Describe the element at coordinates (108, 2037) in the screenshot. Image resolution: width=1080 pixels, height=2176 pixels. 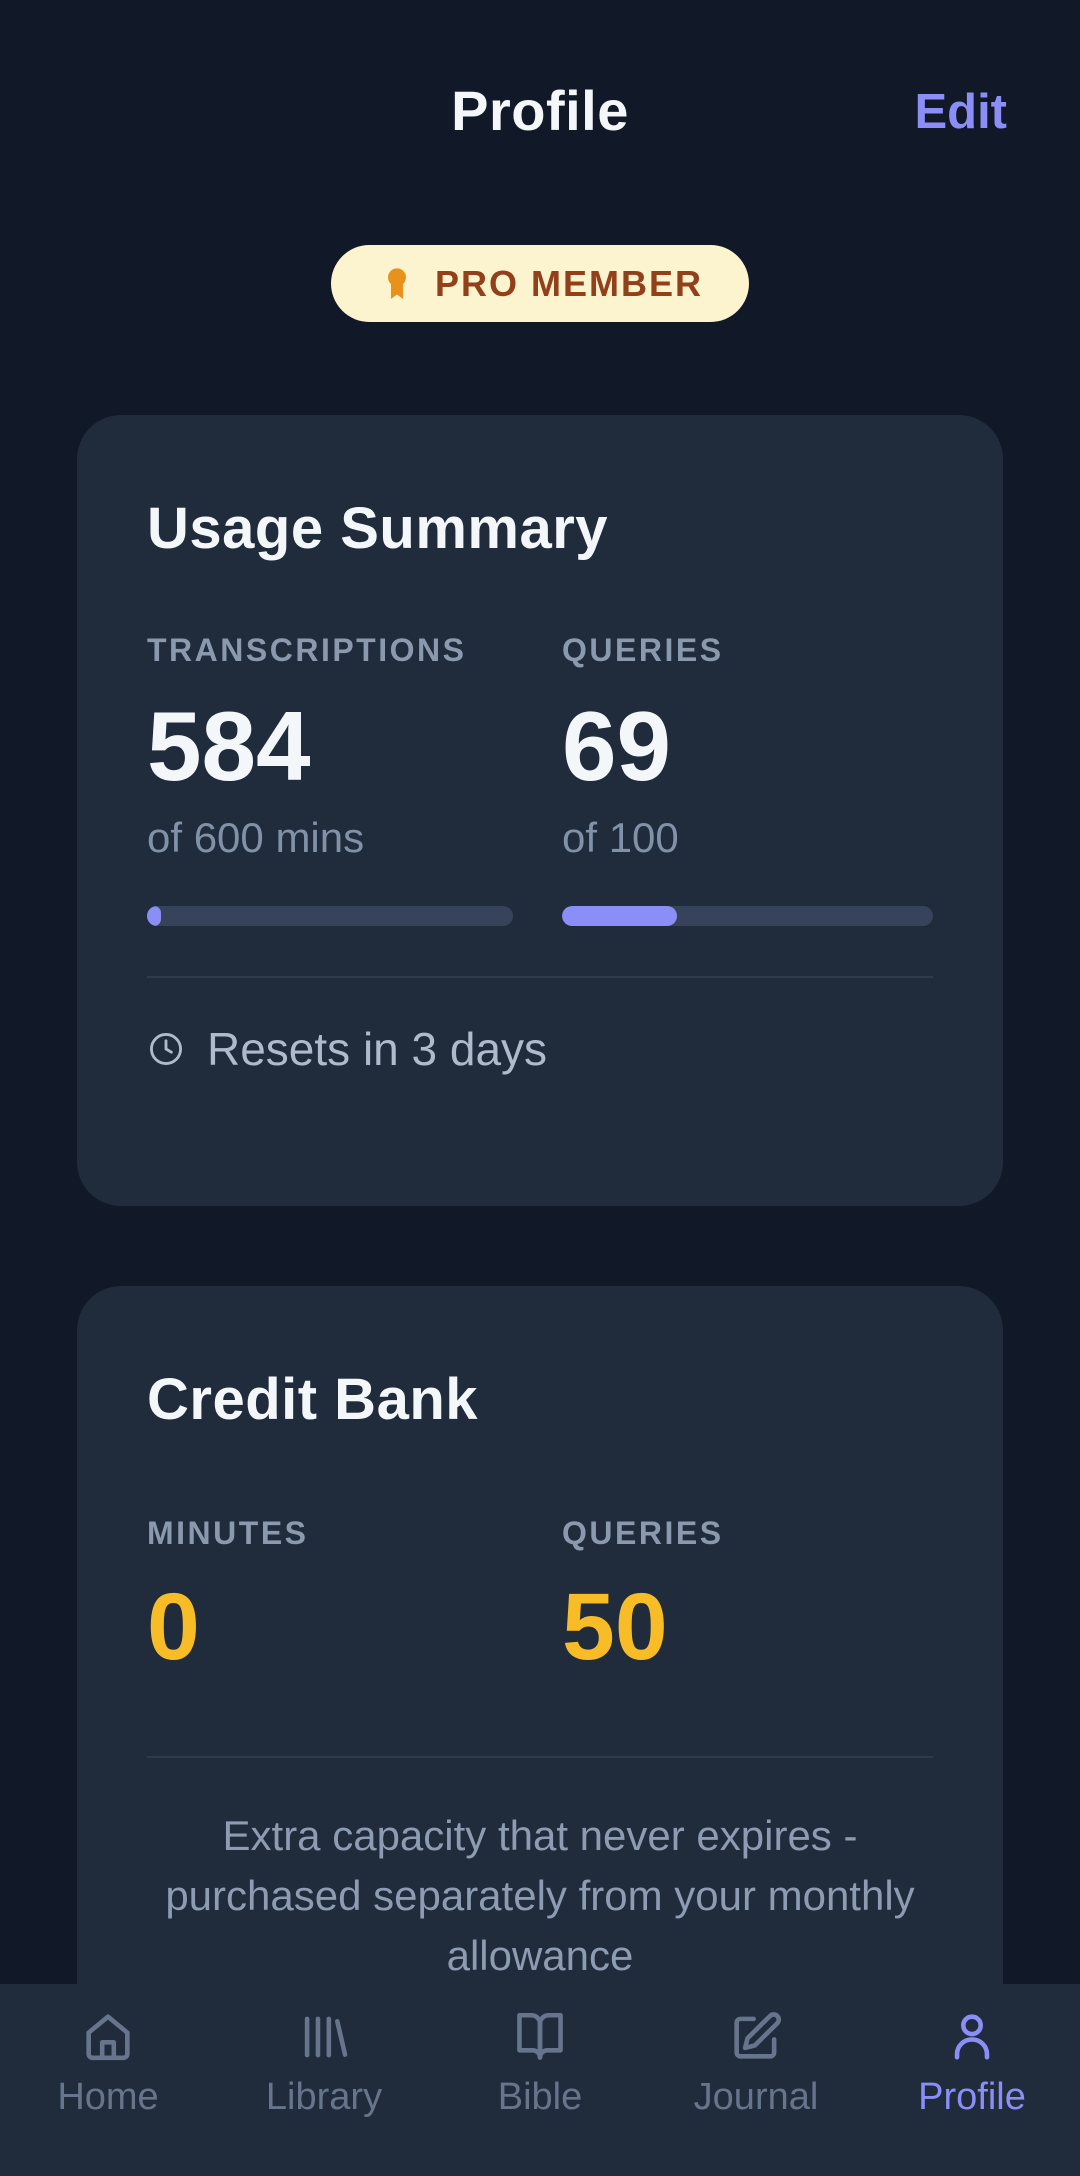
I see `home-icon` at that location.